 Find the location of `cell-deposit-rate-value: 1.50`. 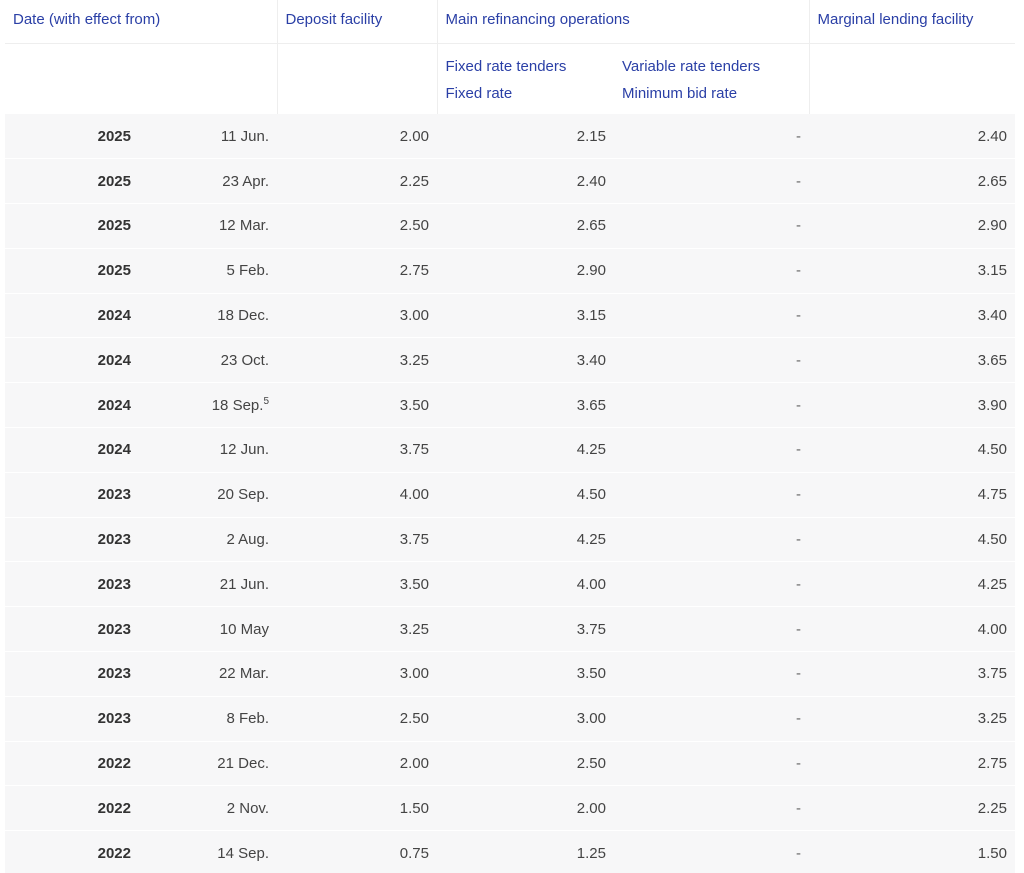

cell-deposit-rate-value: 1.50 is located at coordinates (414, 808).